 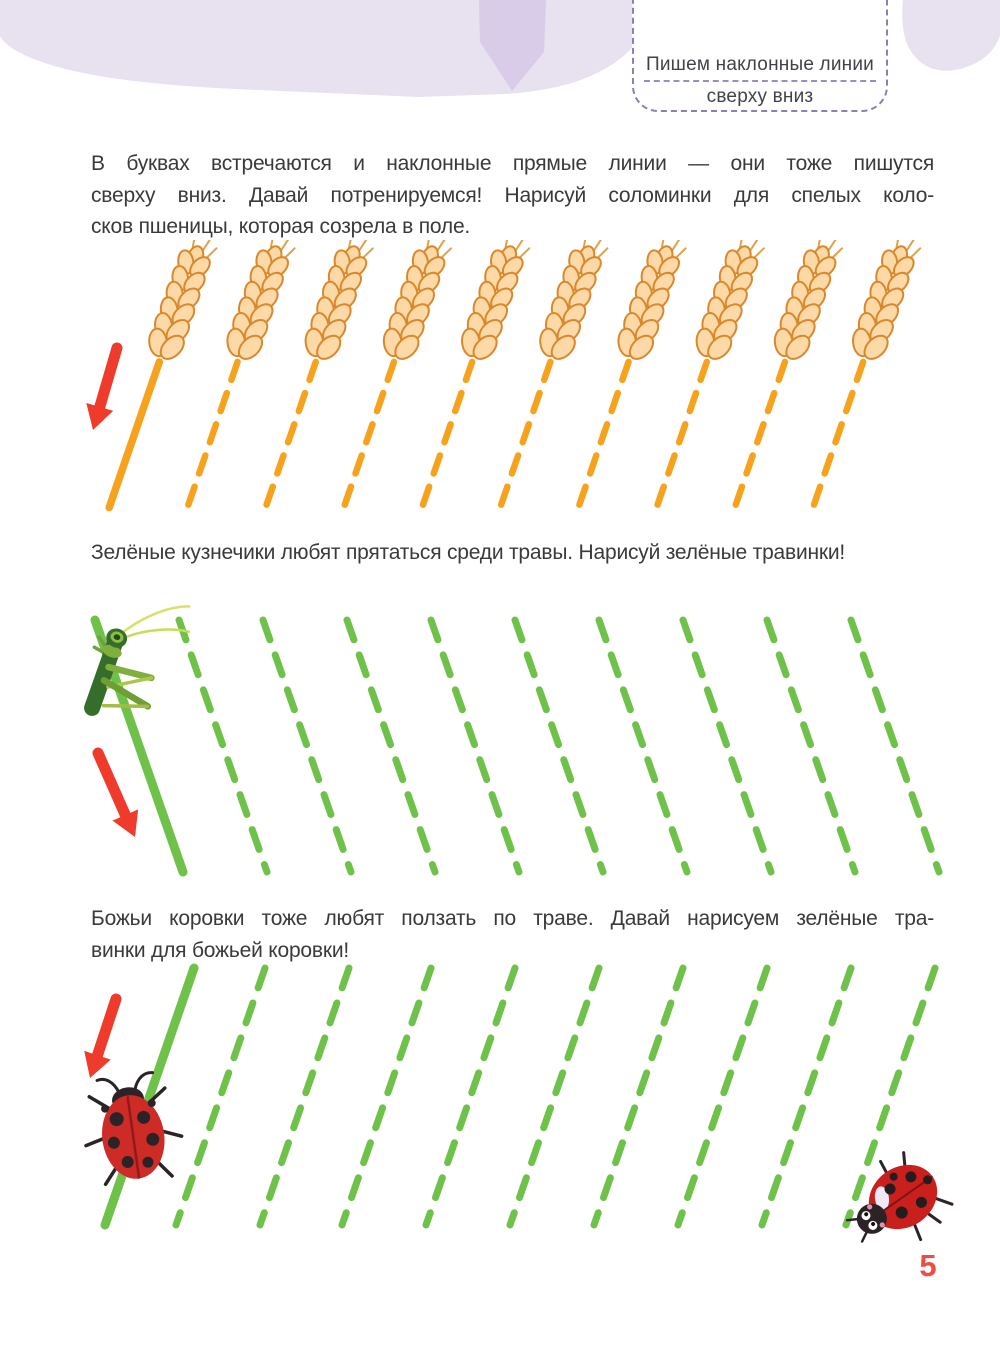 I want to click on wheat-ear-solid-stem, so click(x=164, y=376).